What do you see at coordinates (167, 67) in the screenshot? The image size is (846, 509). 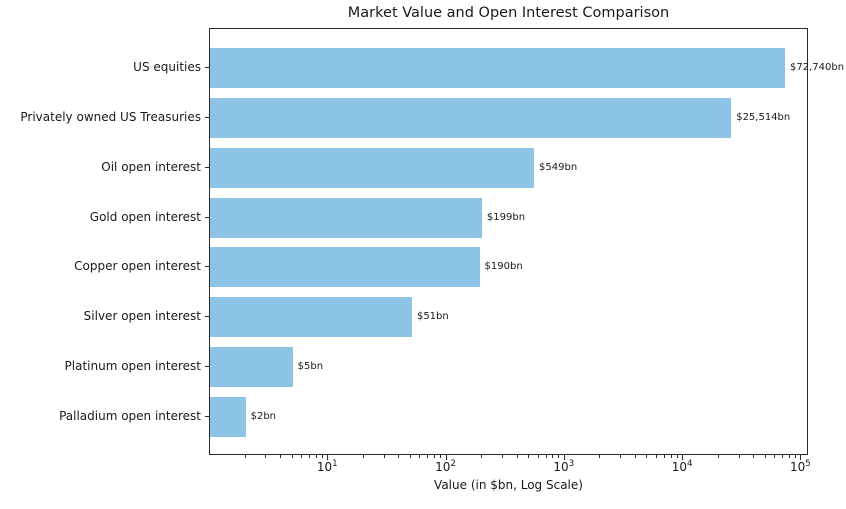 I see `ytick-label: US equities` at bounding box center [167, 67].